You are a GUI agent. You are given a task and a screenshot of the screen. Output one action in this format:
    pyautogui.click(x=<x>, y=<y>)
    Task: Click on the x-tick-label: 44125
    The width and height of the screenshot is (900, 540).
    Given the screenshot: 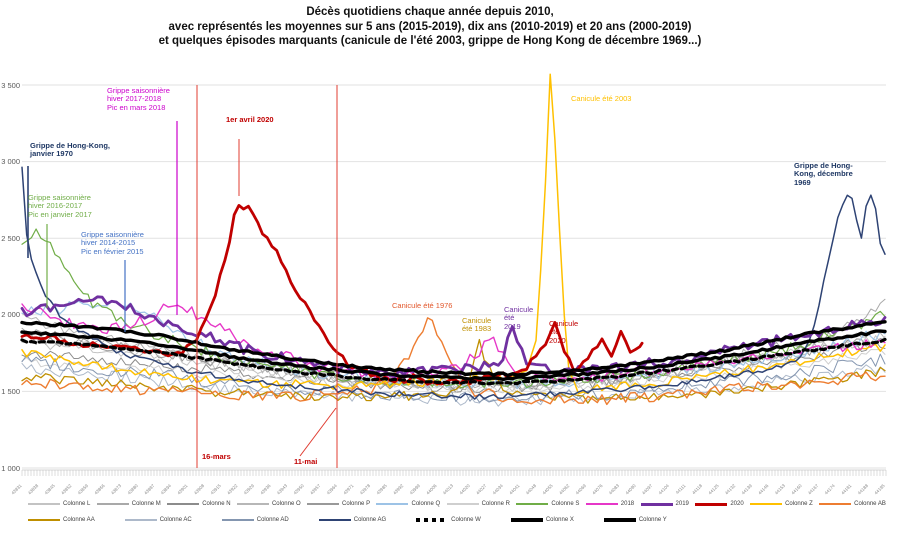 What is the action you would take?
    pyautogui.click(x=713, y=489)
    